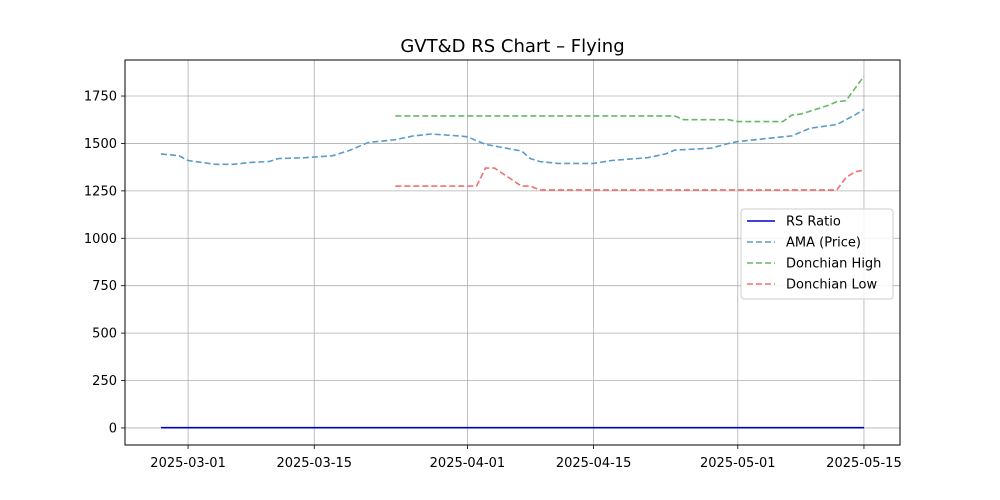 Image resolution: width=1000 pixels, height=500 pixels. Describe the element at coordinates (314, 463) in the screenshot. I see `x-tick-label: 2025-03-15` at that location.